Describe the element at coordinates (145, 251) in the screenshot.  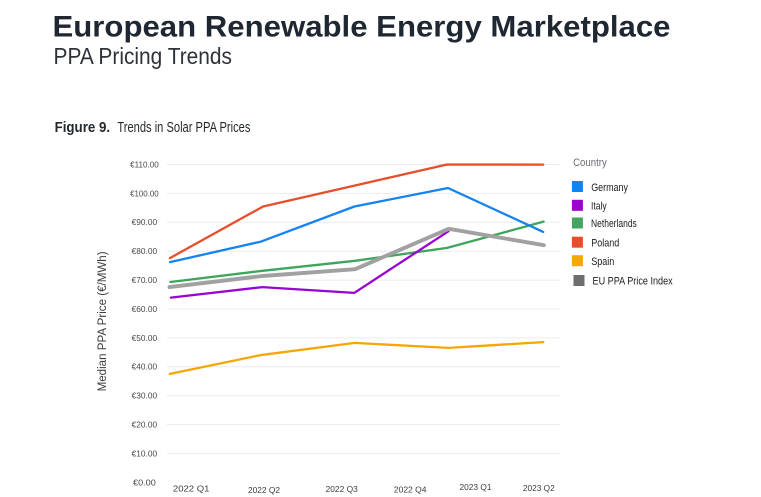
I see `svg-text: €80.00` at that location.